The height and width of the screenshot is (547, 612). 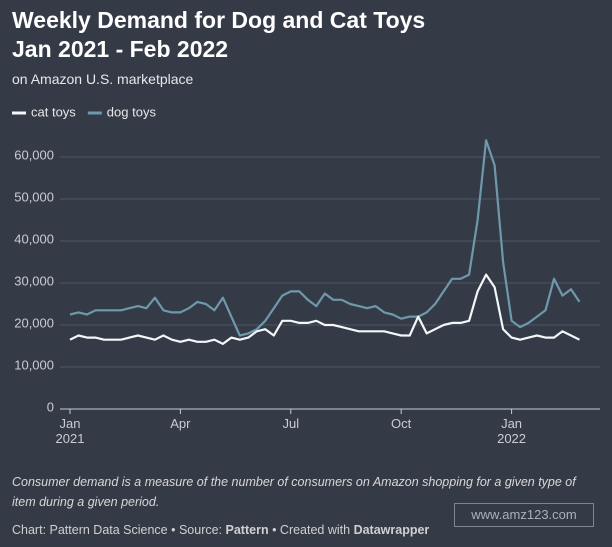 What do you see at coordinates (132, 111) in the screenshot?
I see `legend-label: dog toys` at bounding box center [132, 111].